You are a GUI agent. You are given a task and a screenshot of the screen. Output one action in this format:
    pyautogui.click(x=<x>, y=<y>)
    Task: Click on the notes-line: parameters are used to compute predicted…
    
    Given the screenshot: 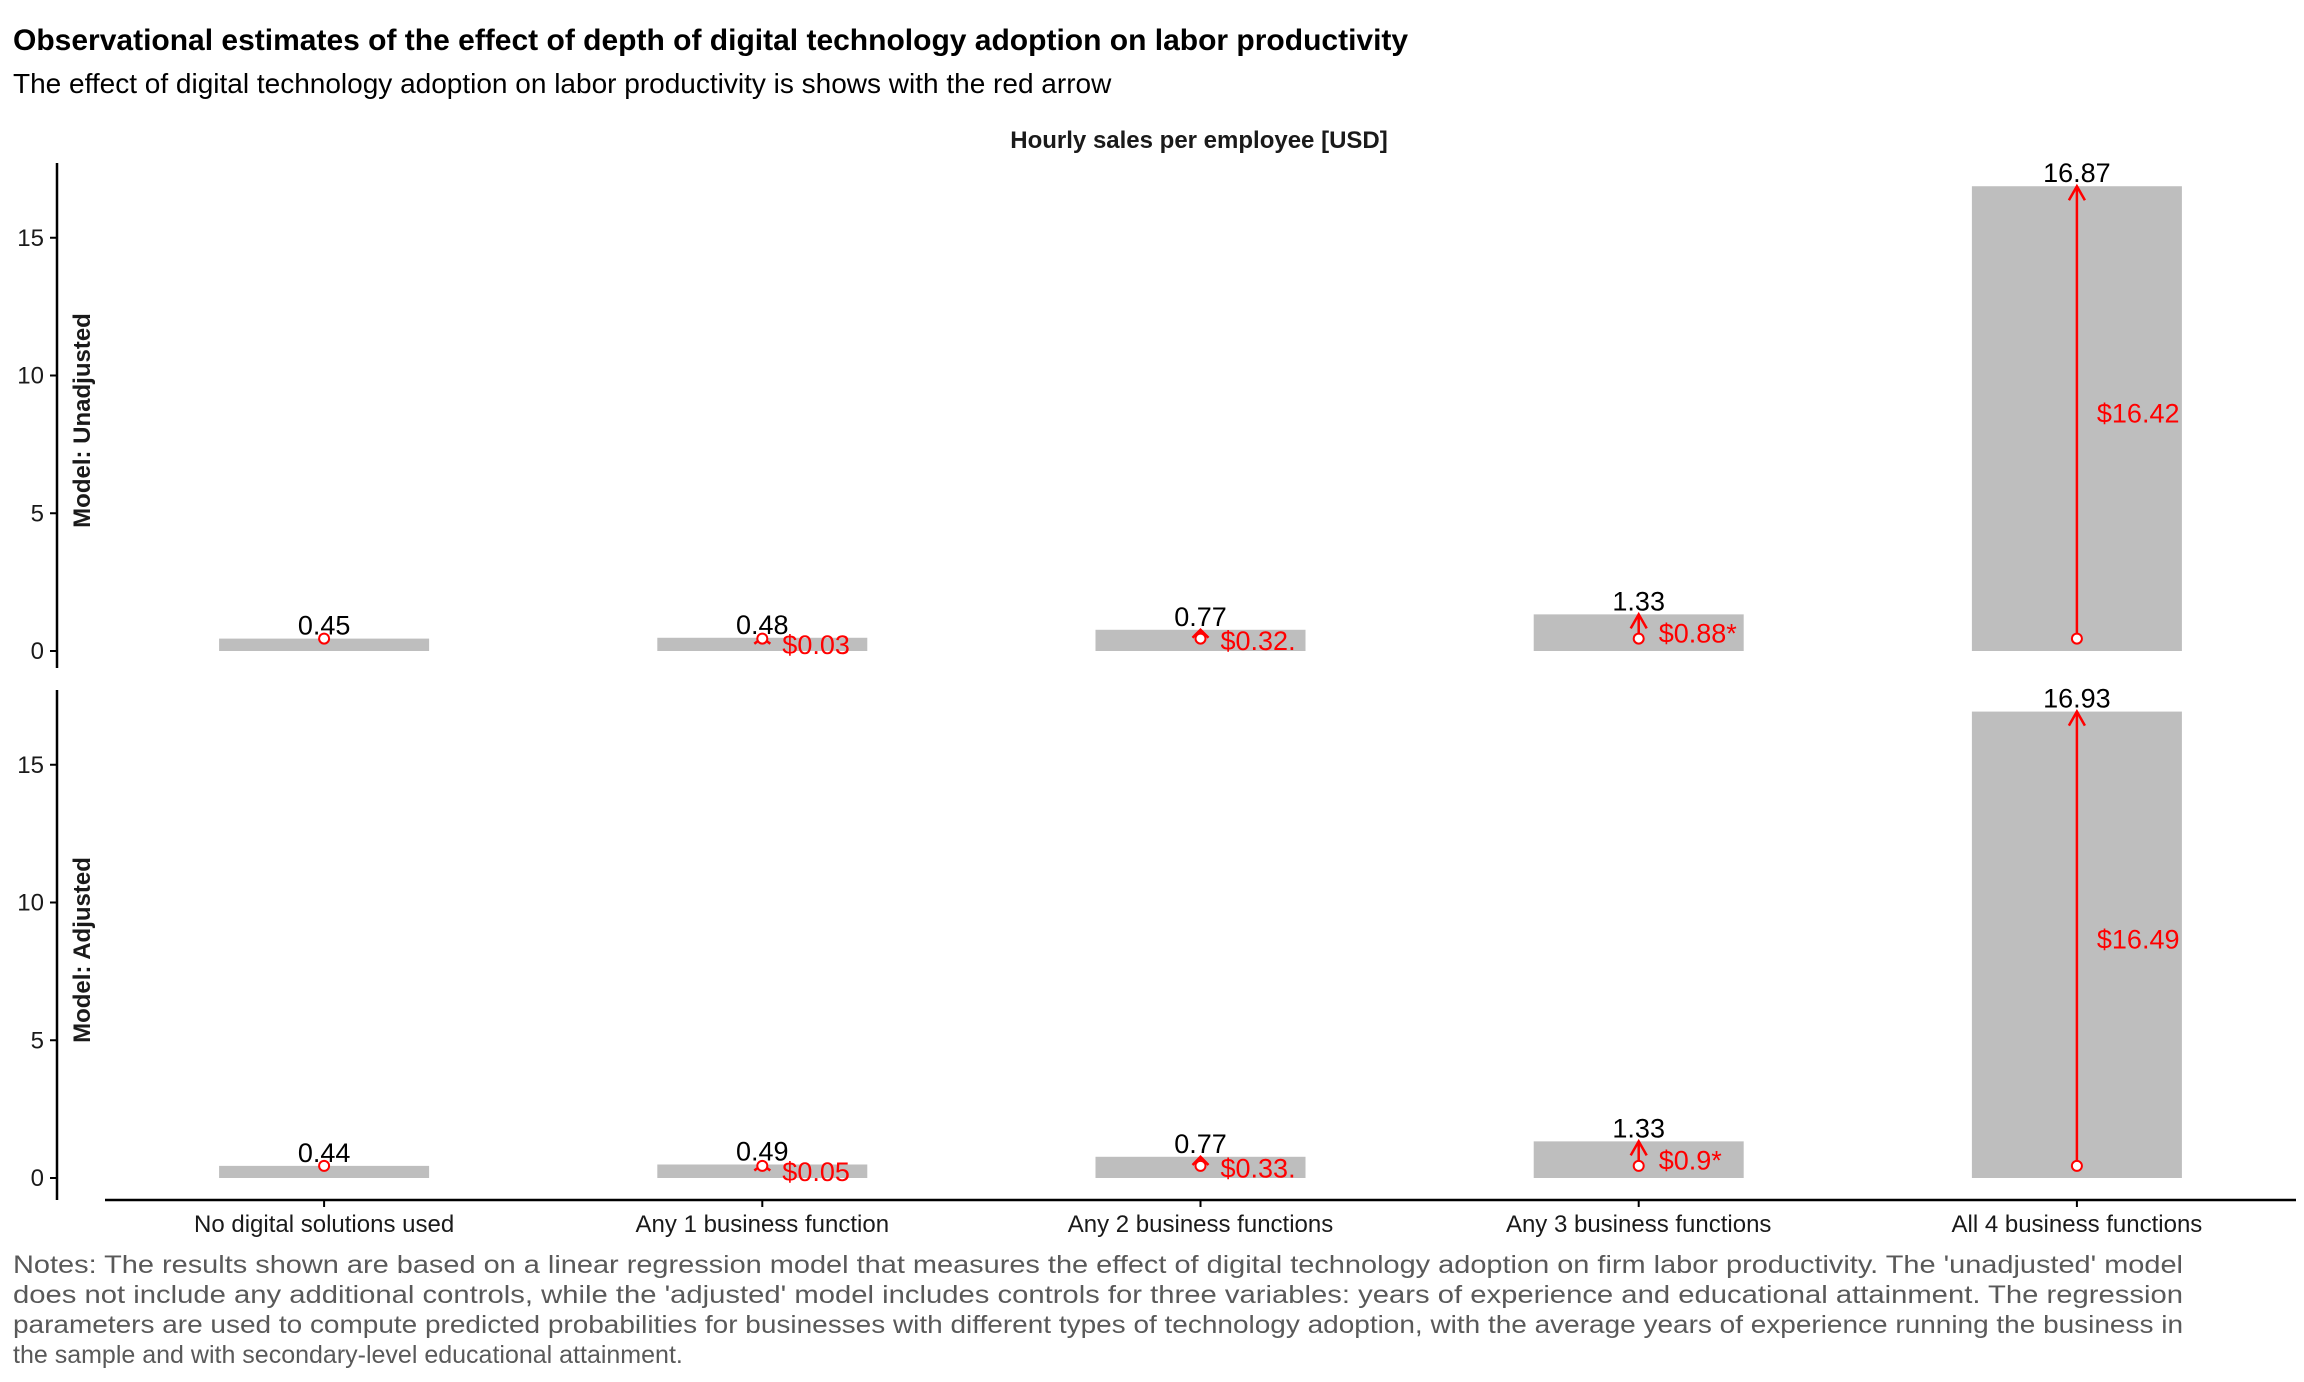 What is the action you would take?
    pyautogui.click(x=1098, y=1325)
    